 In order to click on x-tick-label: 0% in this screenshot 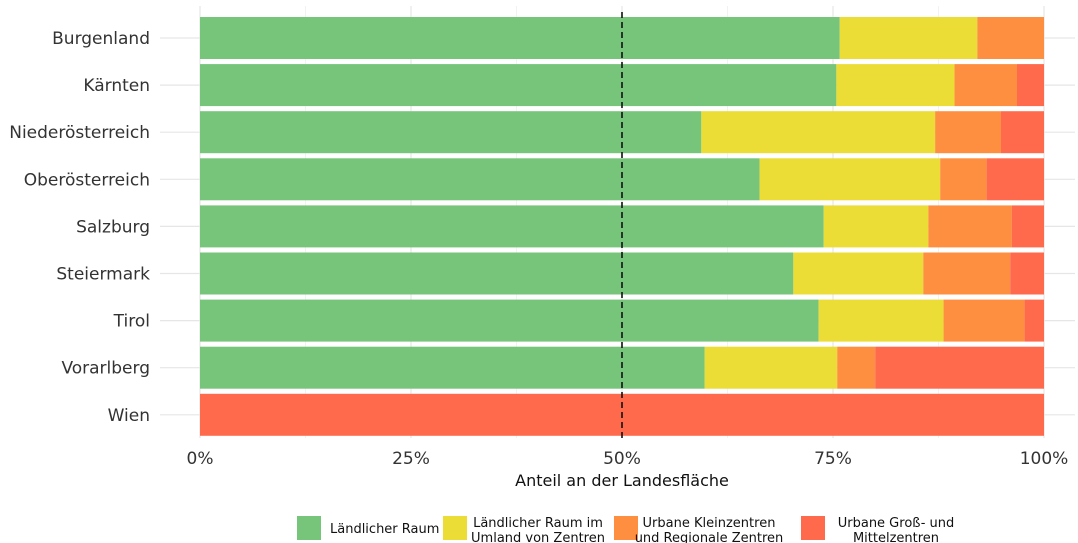, I will do `click(200, 459)`.